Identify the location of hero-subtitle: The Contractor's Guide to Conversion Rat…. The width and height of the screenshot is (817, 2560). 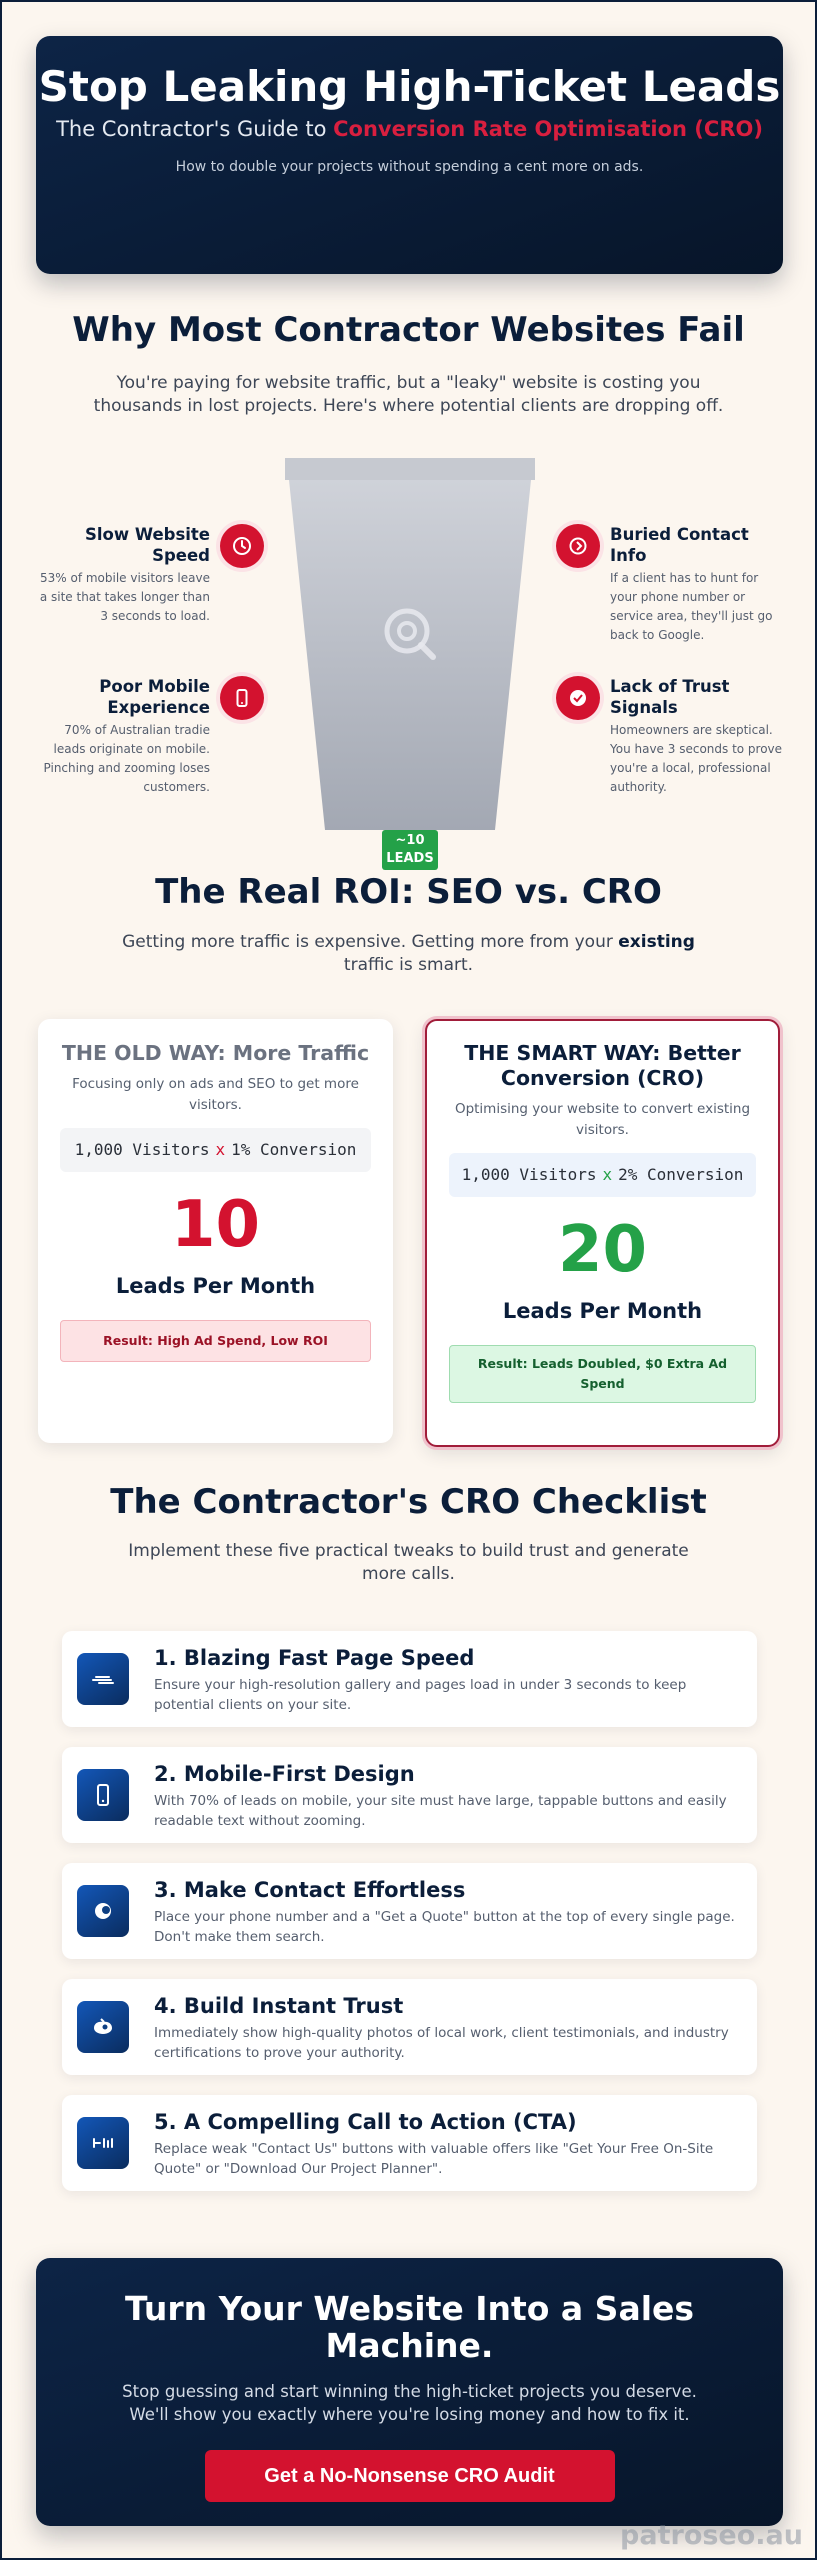
(409, 129).